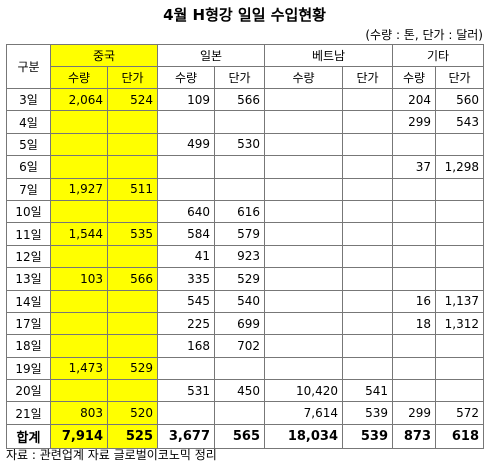 This screenshot has width=489, height=466. I want to click on table-row: 12일 41 923, so click(245, 256).